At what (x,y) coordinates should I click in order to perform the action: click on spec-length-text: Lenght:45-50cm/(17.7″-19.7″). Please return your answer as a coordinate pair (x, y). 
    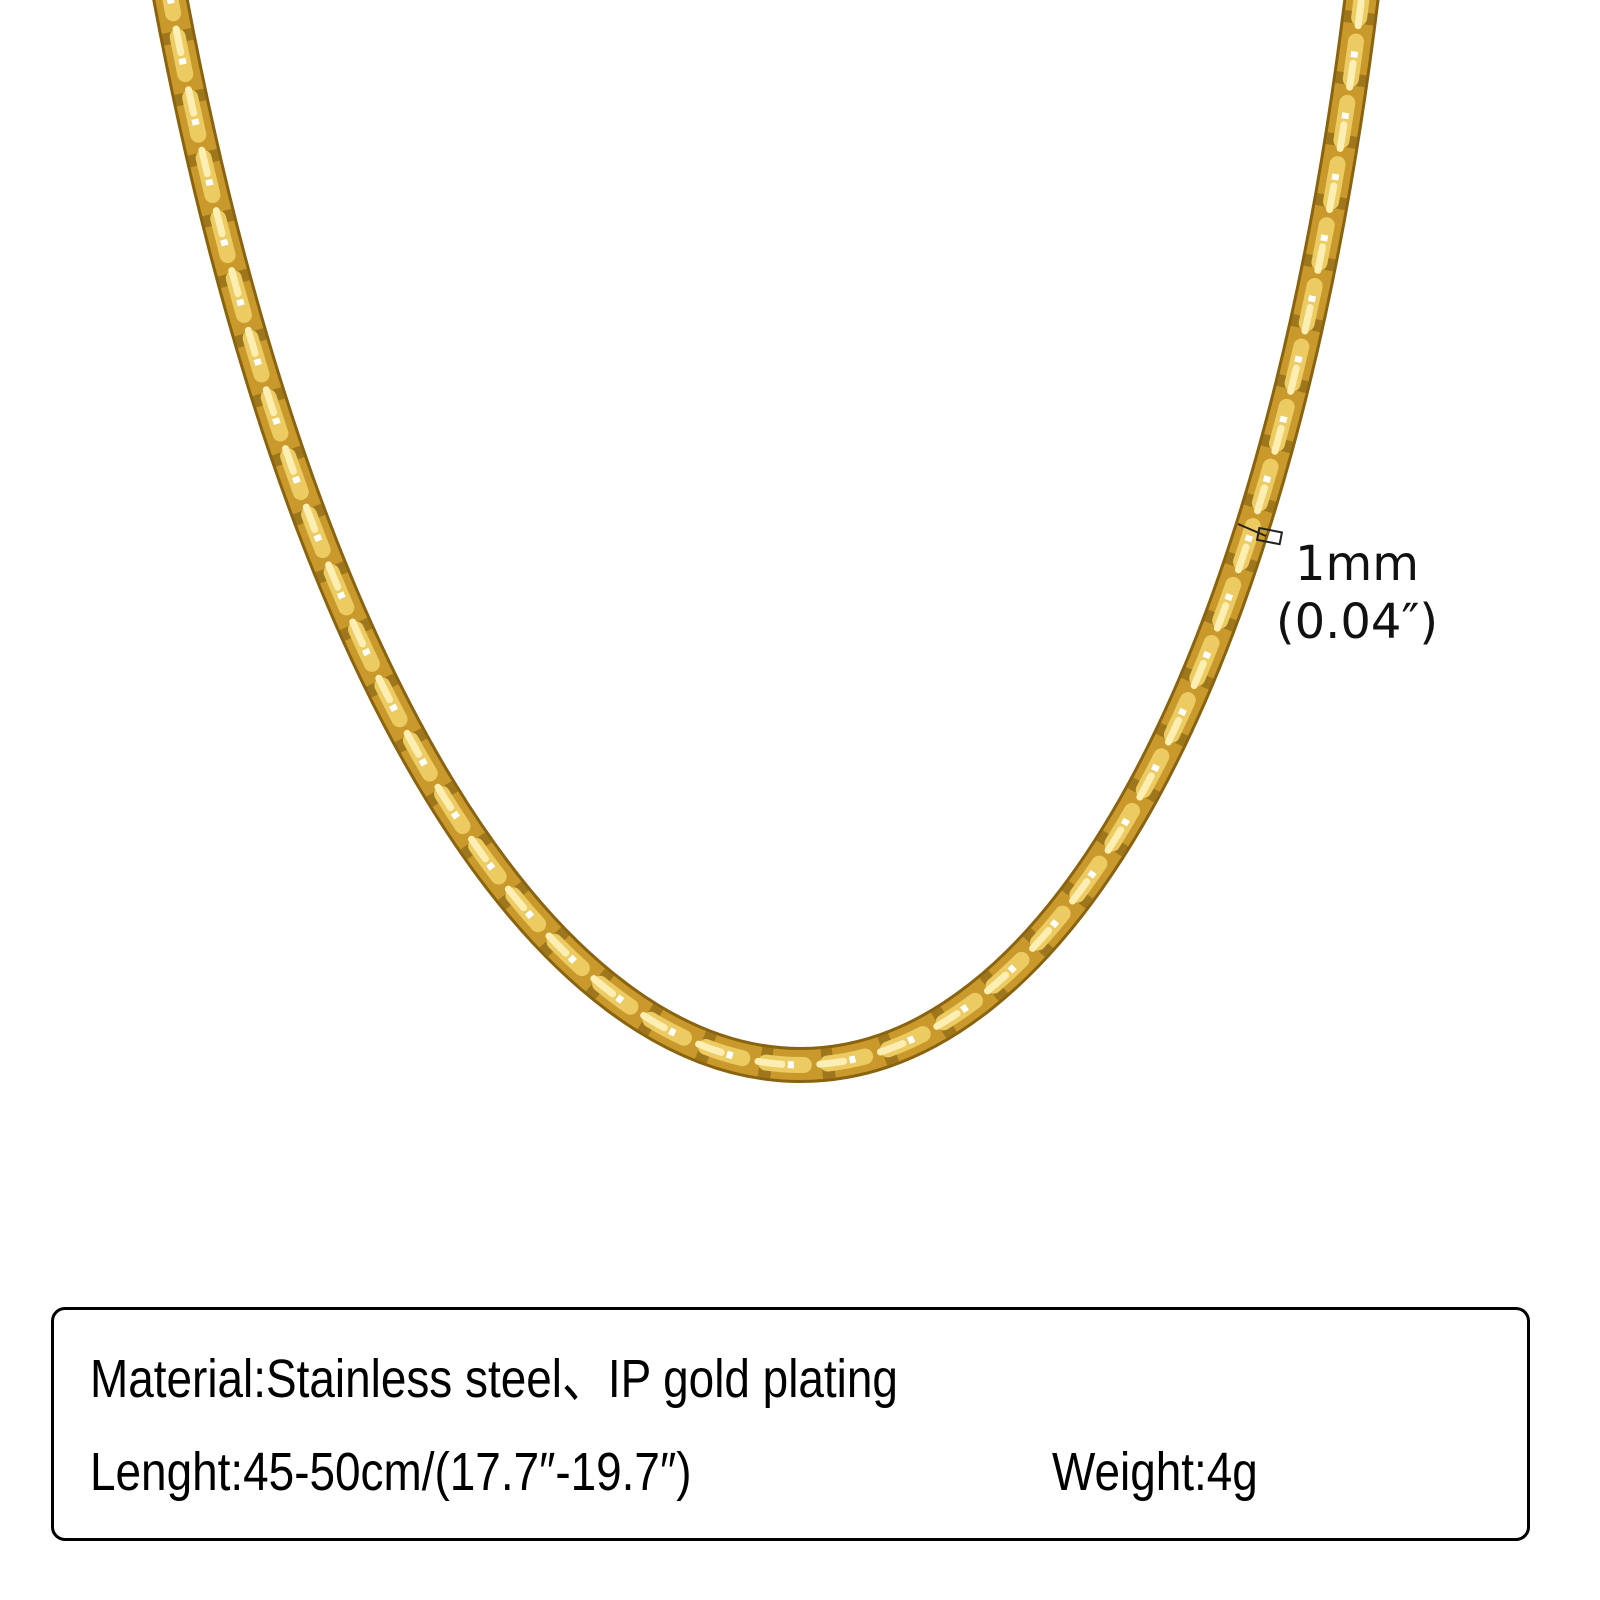
    Looking at the image, I should click on (391, 1472).